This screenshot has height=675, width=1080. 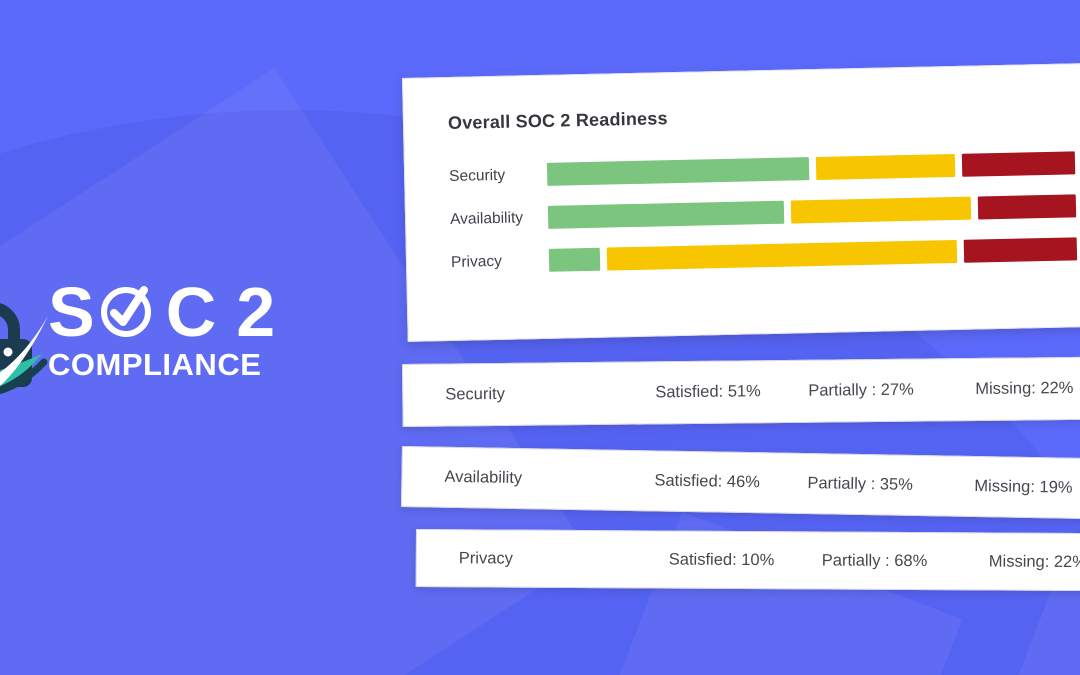 I want to click on check-circle-icon, so click(x=125, y=311).